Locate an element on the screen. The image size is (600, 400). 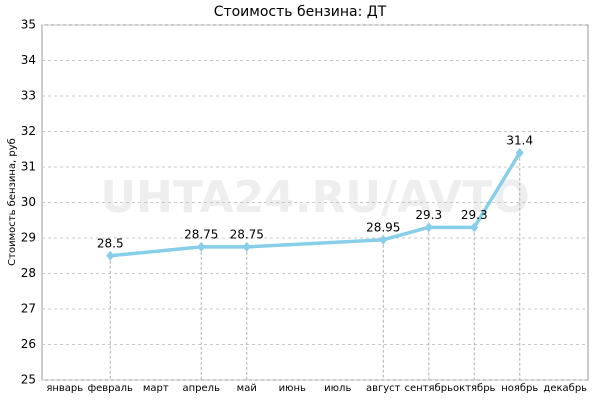
y-tick-label: 35 is located at coordinates (28, 25).